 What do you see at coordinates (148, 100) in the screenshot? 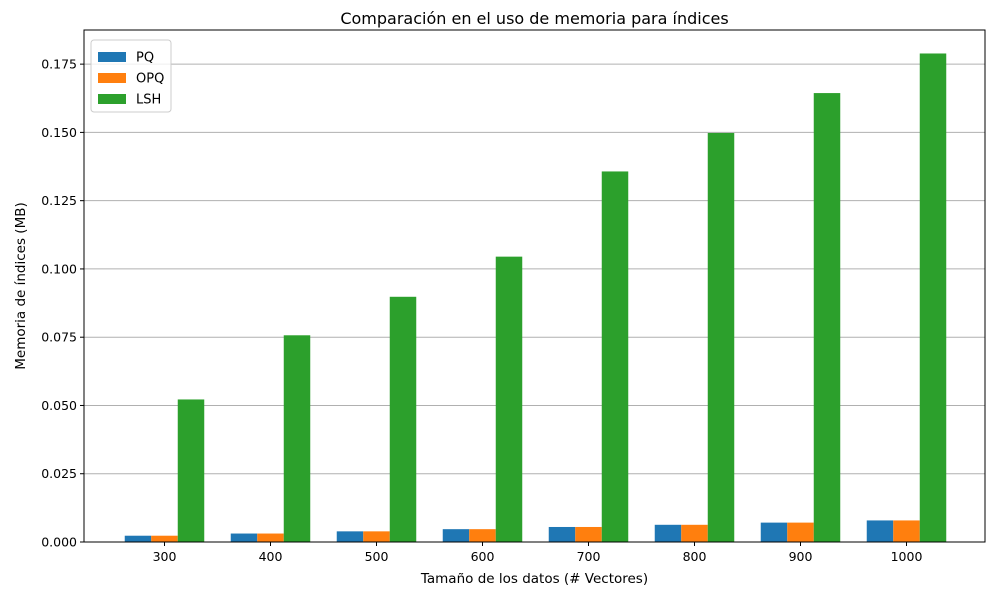
I see `legend-label-lsh: LSH` at bounding box center [148, 100].